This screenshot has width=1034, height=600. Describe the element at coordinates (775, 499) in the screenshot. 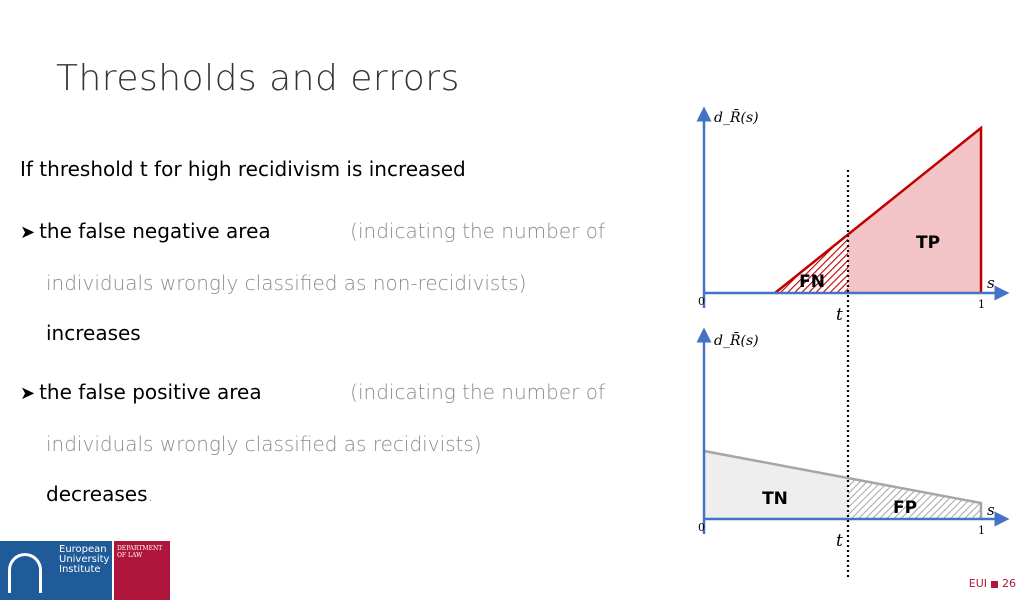

I see `tn-label: TN` at that location.